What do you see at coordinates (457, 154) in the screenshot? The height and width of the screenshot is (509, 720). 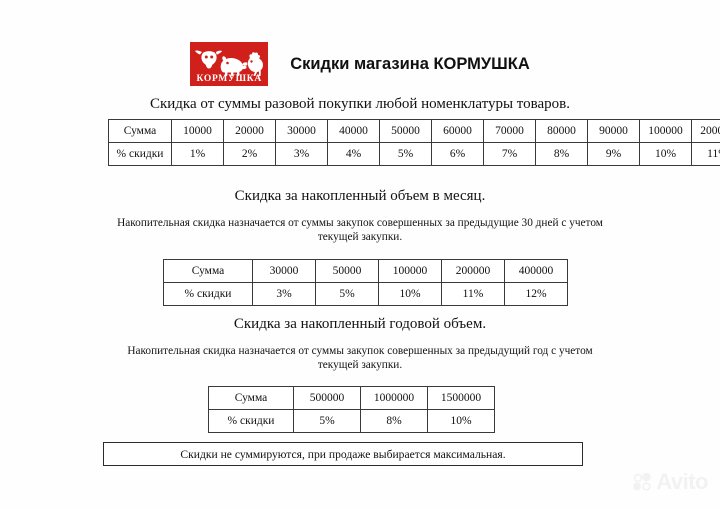 I see `cell-discount: 6%` at bounding box center [457, 154].